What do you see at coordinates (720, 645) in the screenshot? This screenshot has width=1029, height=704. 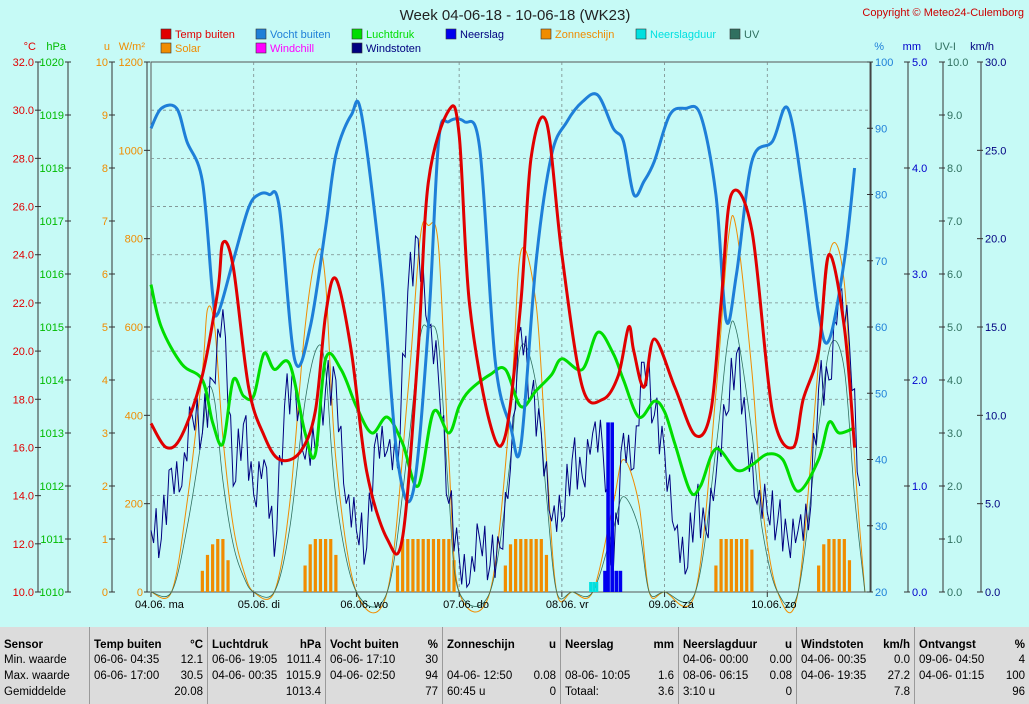 I see `table-header-label: Neerslagduur` at bounding box center [720, 645].